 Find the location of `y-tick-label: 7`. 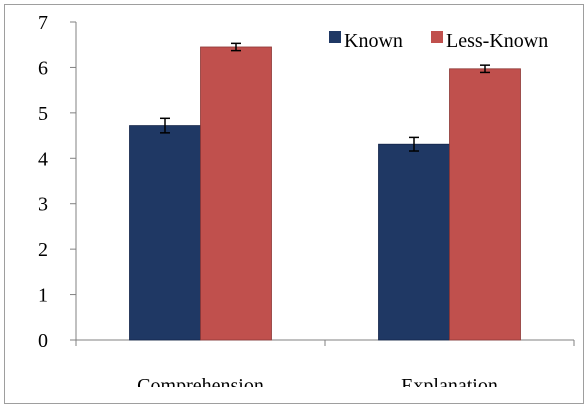

y-tick-label: 7 is located at coordinates (43, 23).